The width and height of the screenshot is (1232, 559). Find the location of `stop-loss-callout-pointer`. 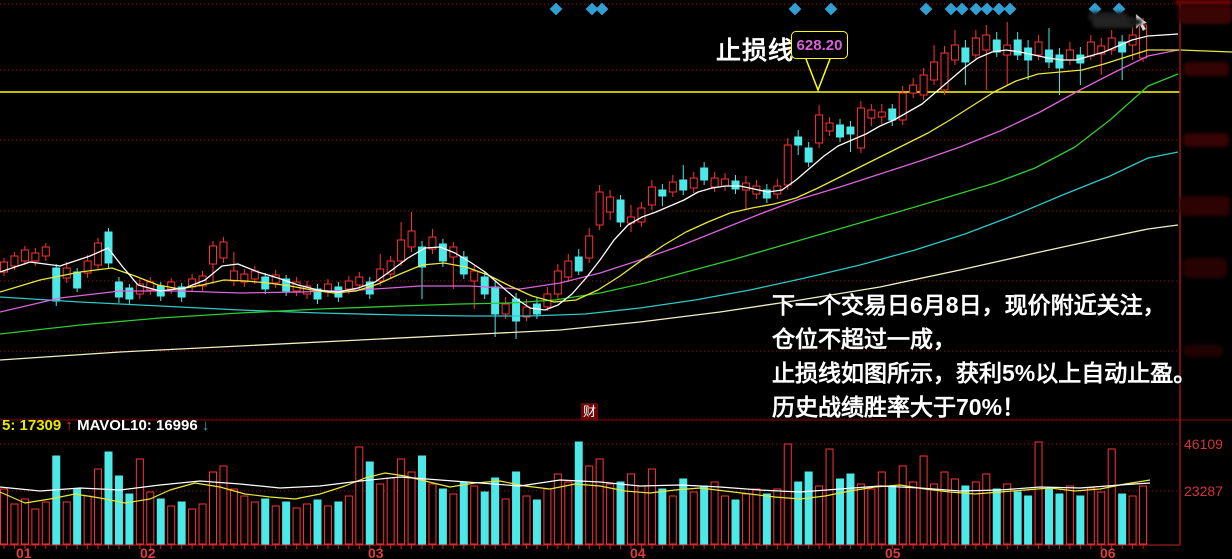

stop-loss-callout-pointer is located at coordinates (818, 75).